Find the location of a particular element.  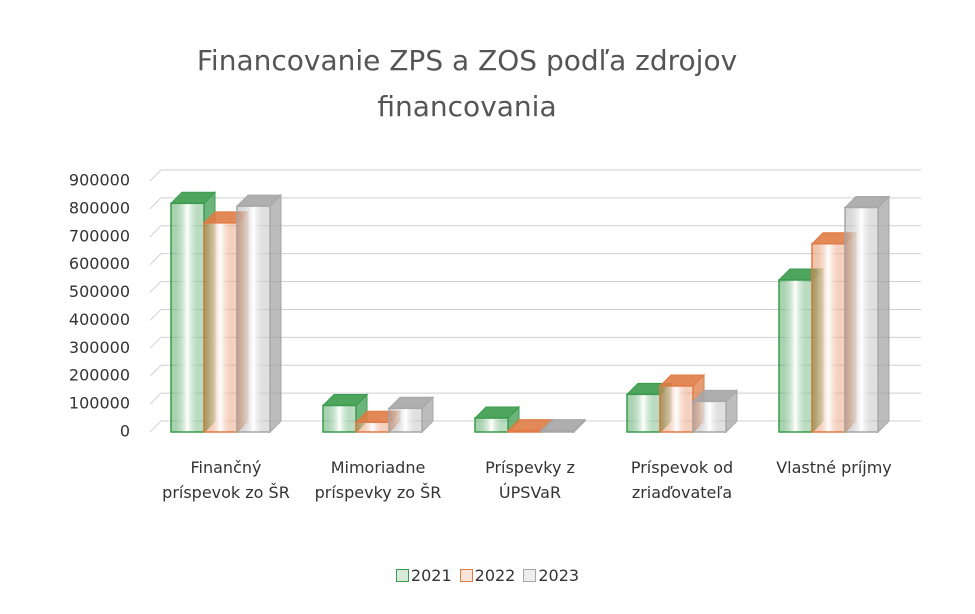

x-tick-label: Príspevok od zriaďovateľa is located at coordinates (682, 480).